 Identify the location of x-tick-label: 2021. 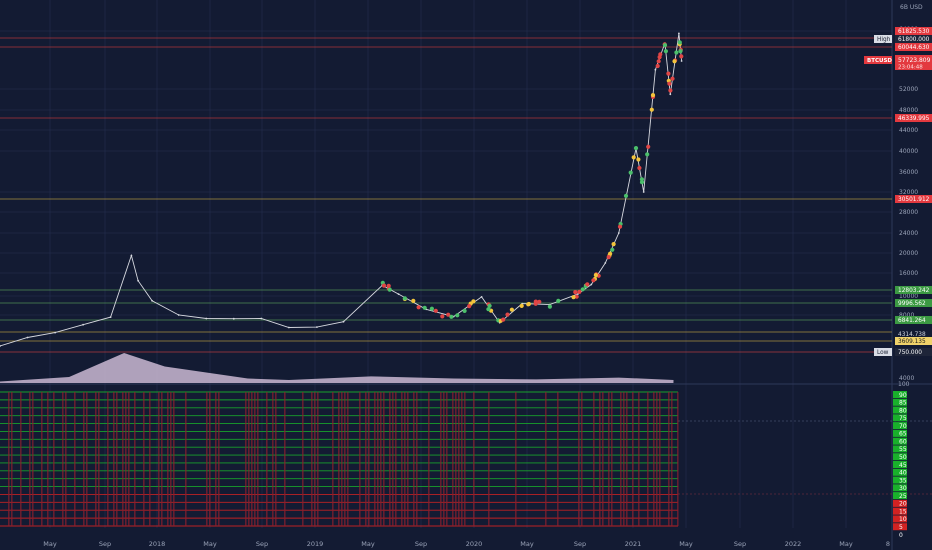
(633, 544).